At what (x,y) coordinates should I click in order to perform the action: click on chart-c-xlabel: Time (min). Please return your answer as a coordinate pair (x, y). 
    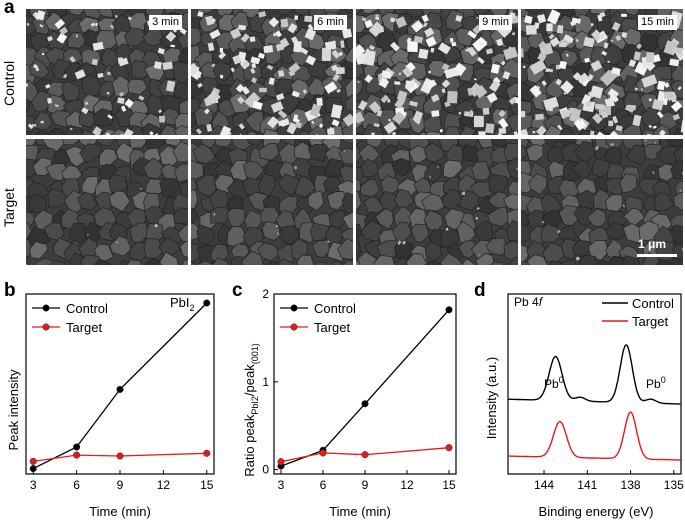
    Looking at the image, I should click on (360, 511).